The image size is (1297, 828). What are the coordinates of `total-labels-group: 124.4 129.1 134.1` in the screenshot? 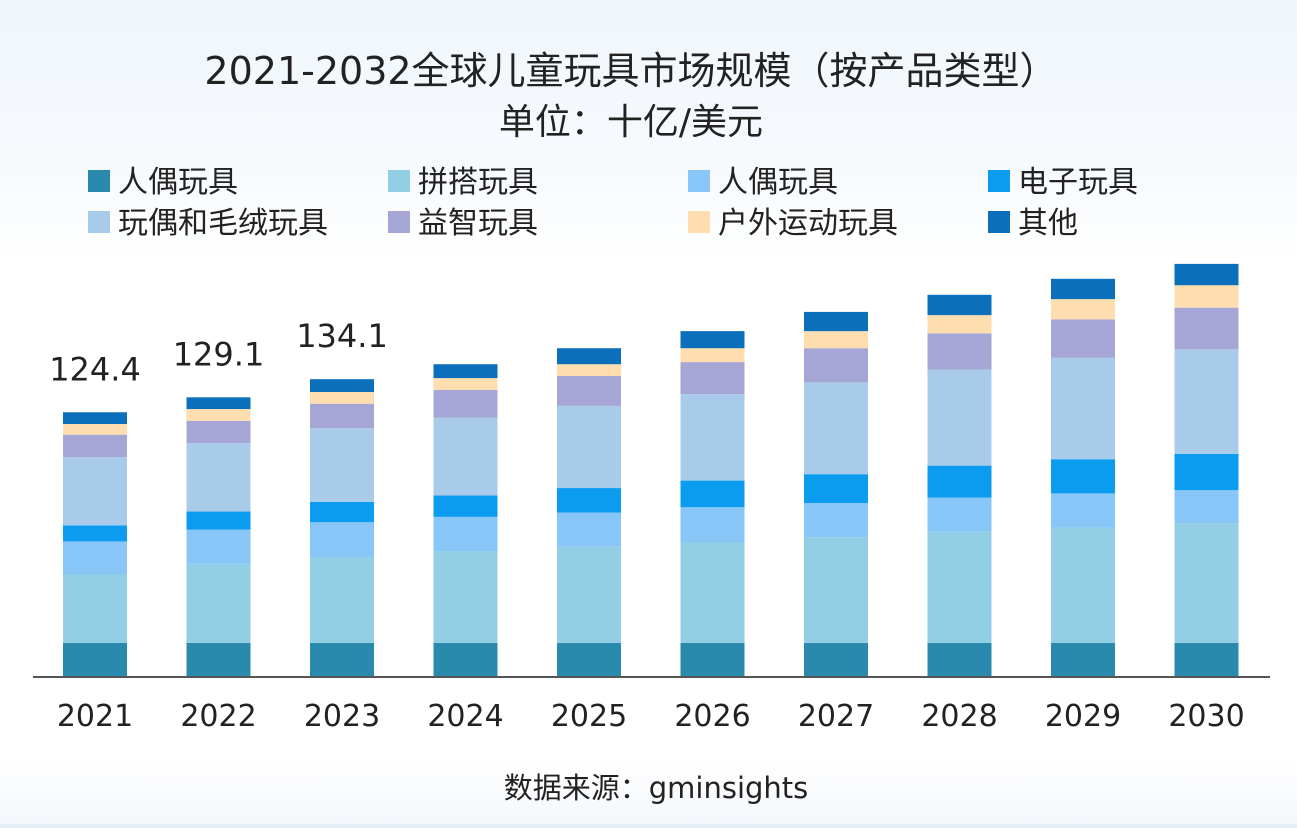 It's located at (218, 352).